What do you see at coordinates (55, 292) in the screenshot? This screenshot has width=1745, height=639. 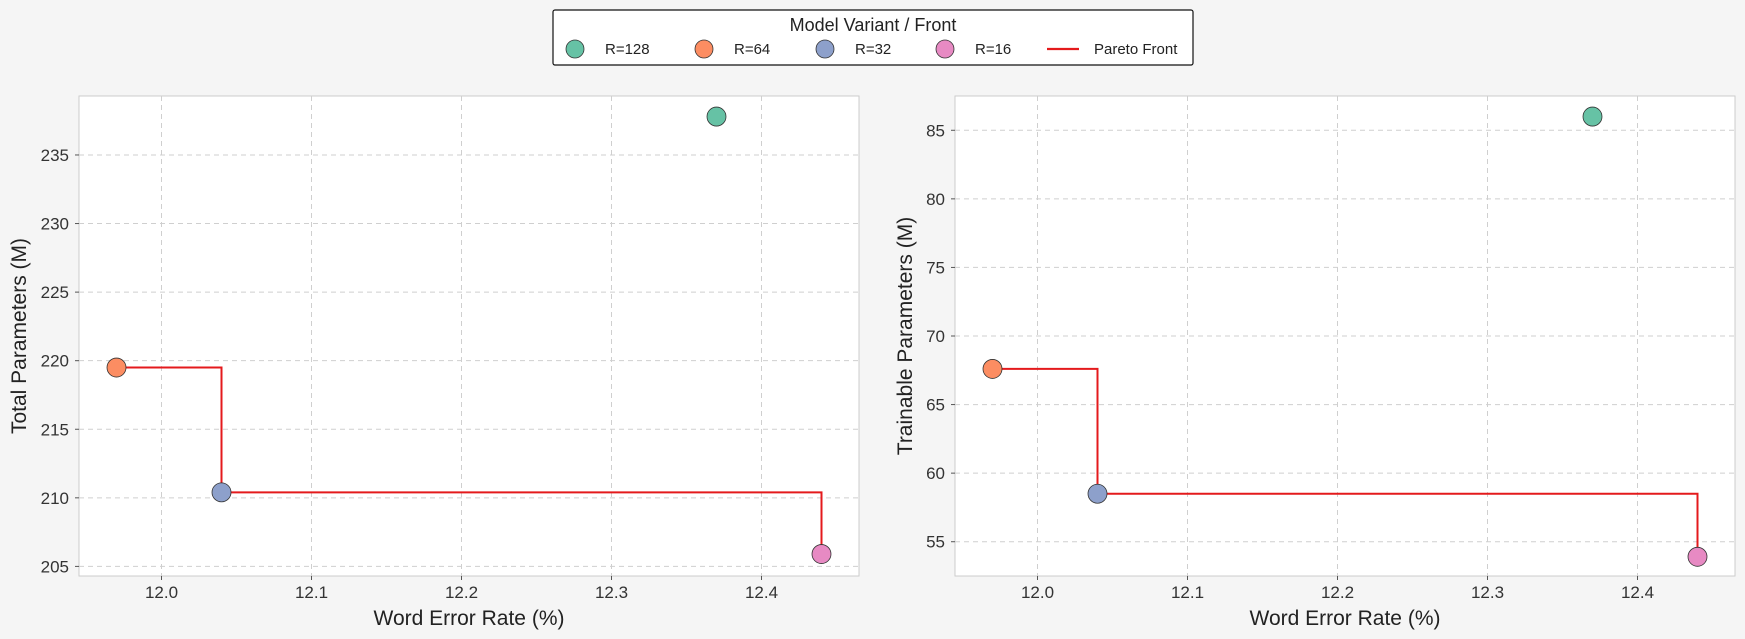 I see `y-tick-label: 225` at bounding box center [55, 292].